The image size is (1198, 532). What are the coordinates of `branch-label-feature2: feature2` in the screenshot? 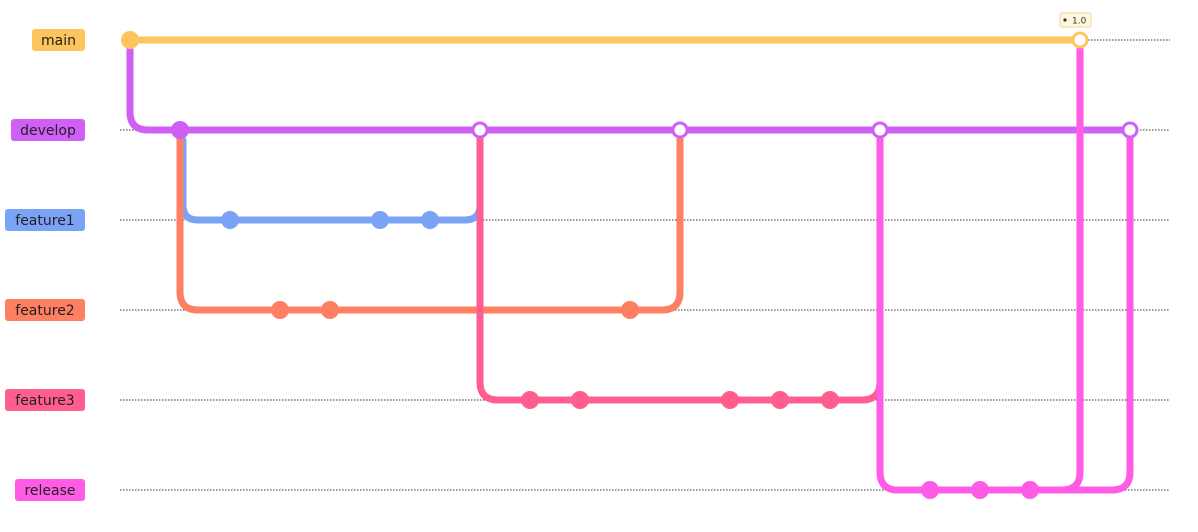 It's located at (45, 310).